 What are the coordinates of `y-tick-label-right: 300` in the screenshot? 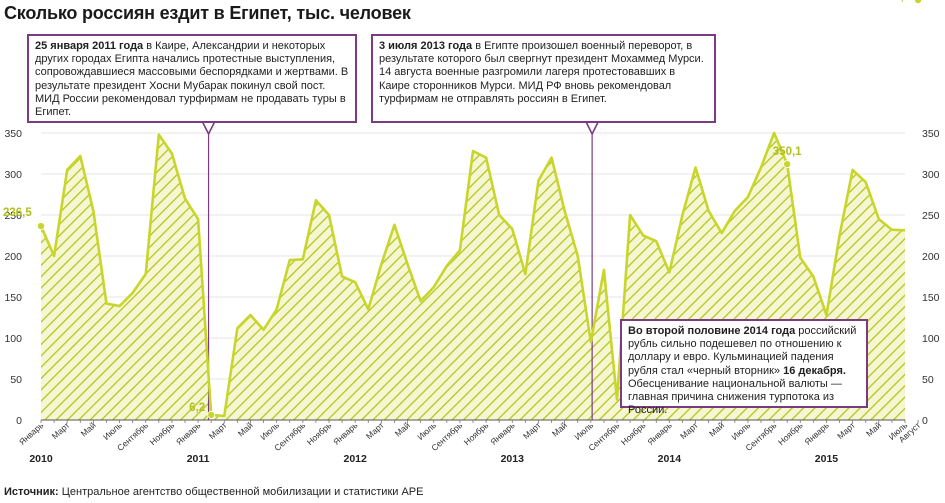 It's located at (931, 175).